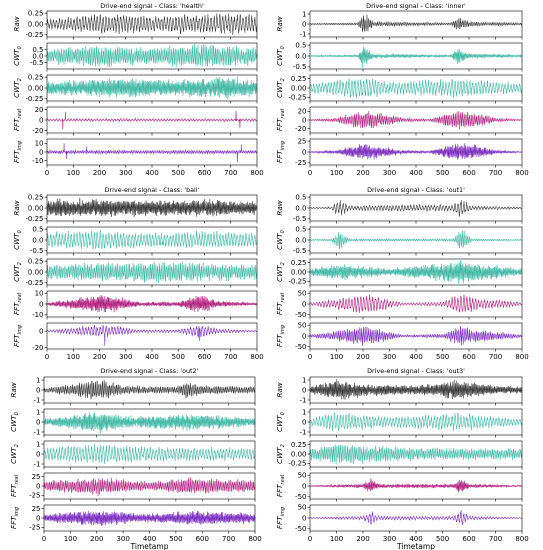  I want to click on subplot-3: 250 -25 FFTreal, so click(132, 487).